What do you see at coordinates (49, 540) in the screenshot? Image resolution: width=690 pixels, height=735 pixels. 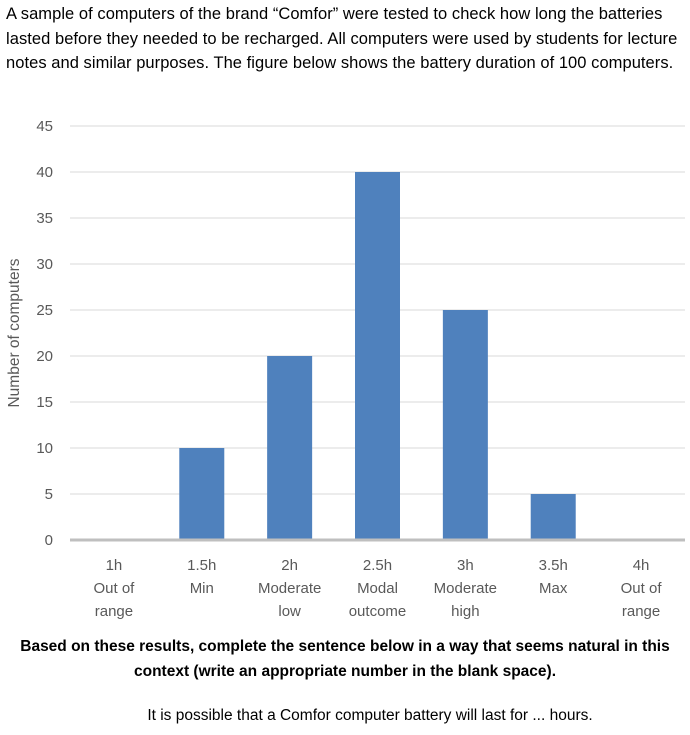 I see `y-tick-label: 0` at bounding box center [49, 540].